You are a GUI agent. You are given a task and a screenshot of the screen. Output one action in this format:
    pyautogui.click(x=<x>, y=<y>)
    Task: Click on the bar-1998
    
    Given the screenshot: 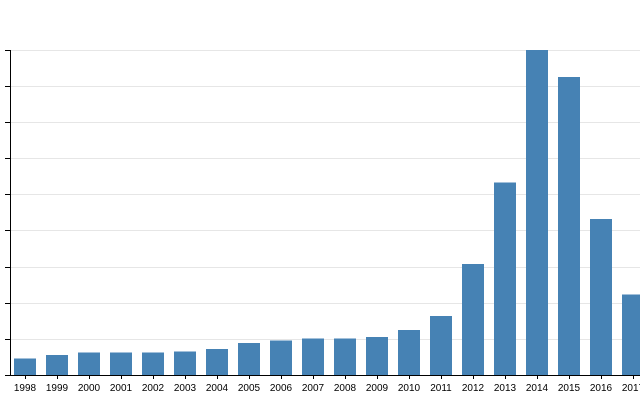 What is the action you would take?
    pyautogui.click(x=25, y=366)
    